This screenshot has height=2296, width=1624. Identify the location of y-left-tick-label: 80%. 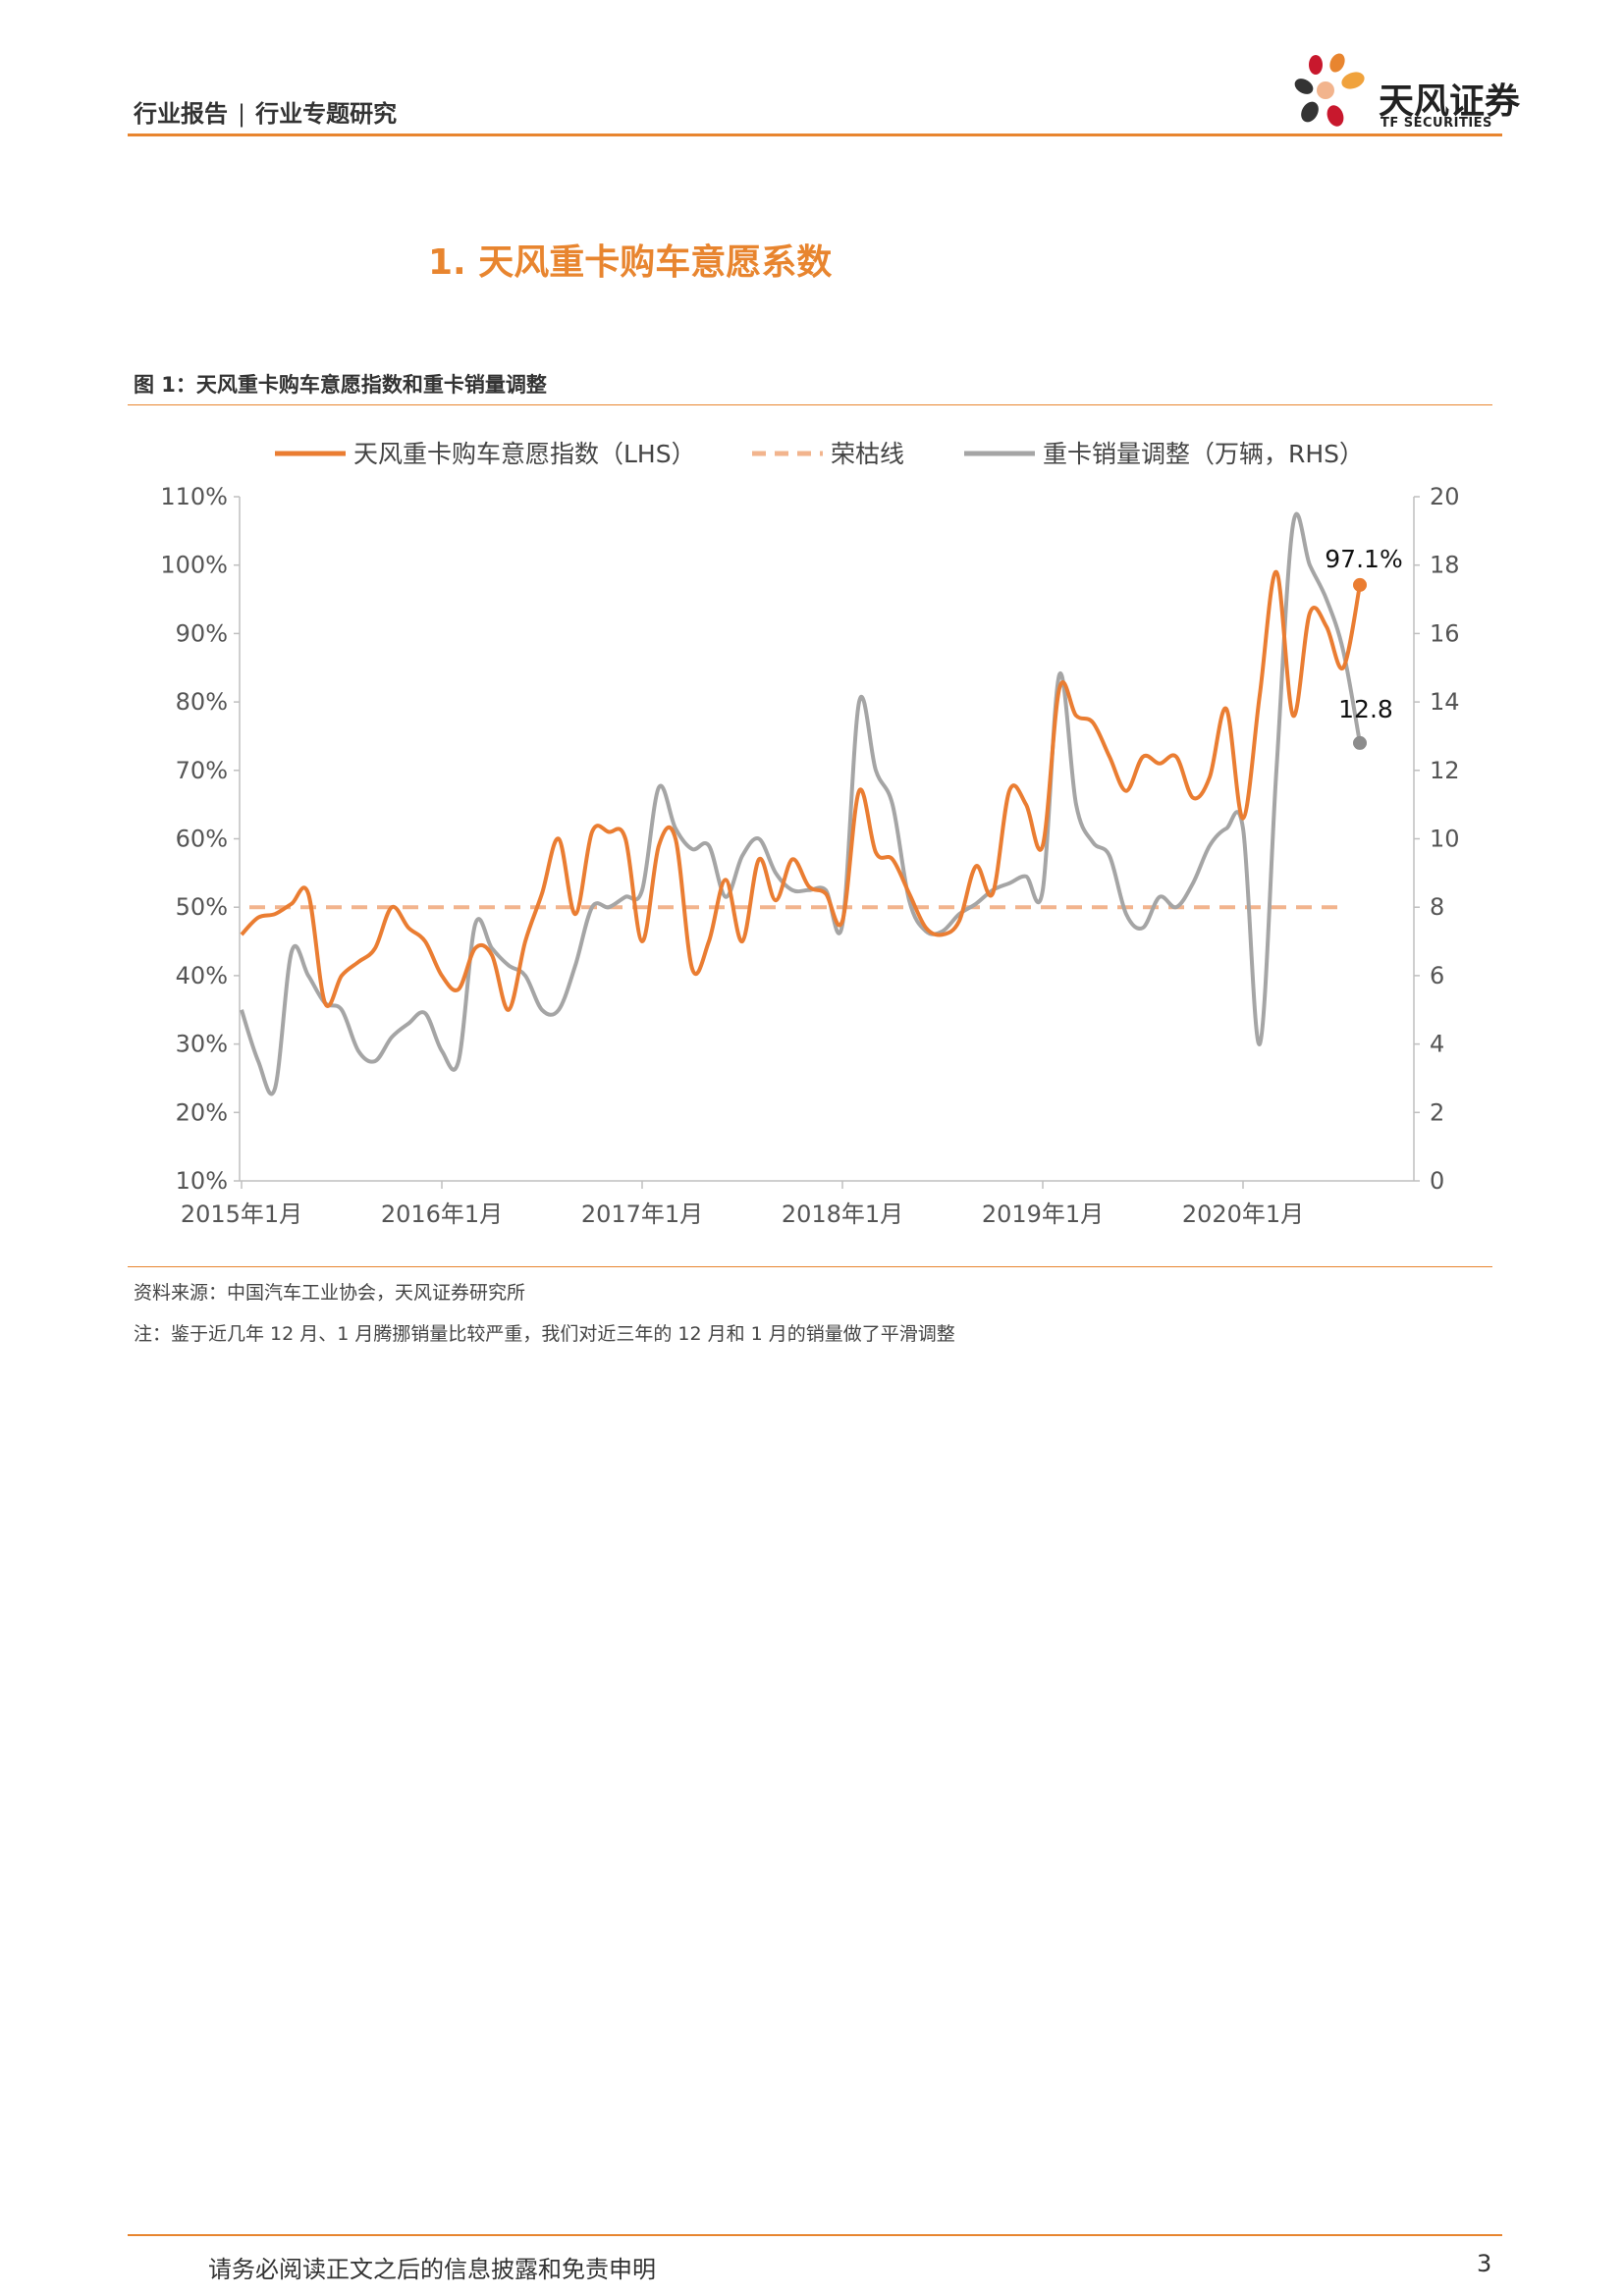
(202, 702).